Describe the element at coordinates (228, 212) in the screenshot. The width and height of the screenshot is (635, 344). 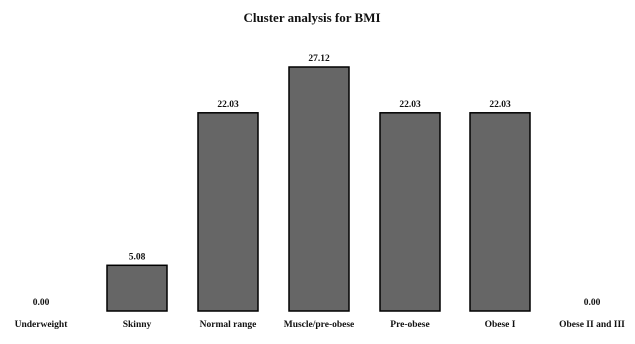
I see `bar-normal-range` at that location.